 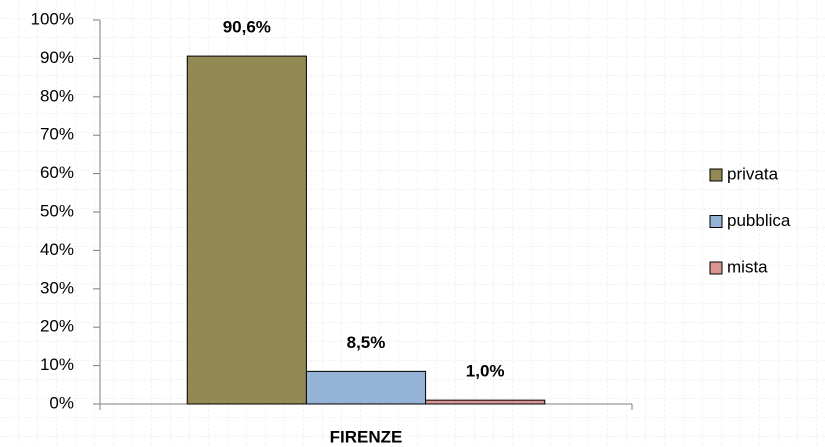 I want to click on y-tick-label: 80%, so click(x=57, y=95).